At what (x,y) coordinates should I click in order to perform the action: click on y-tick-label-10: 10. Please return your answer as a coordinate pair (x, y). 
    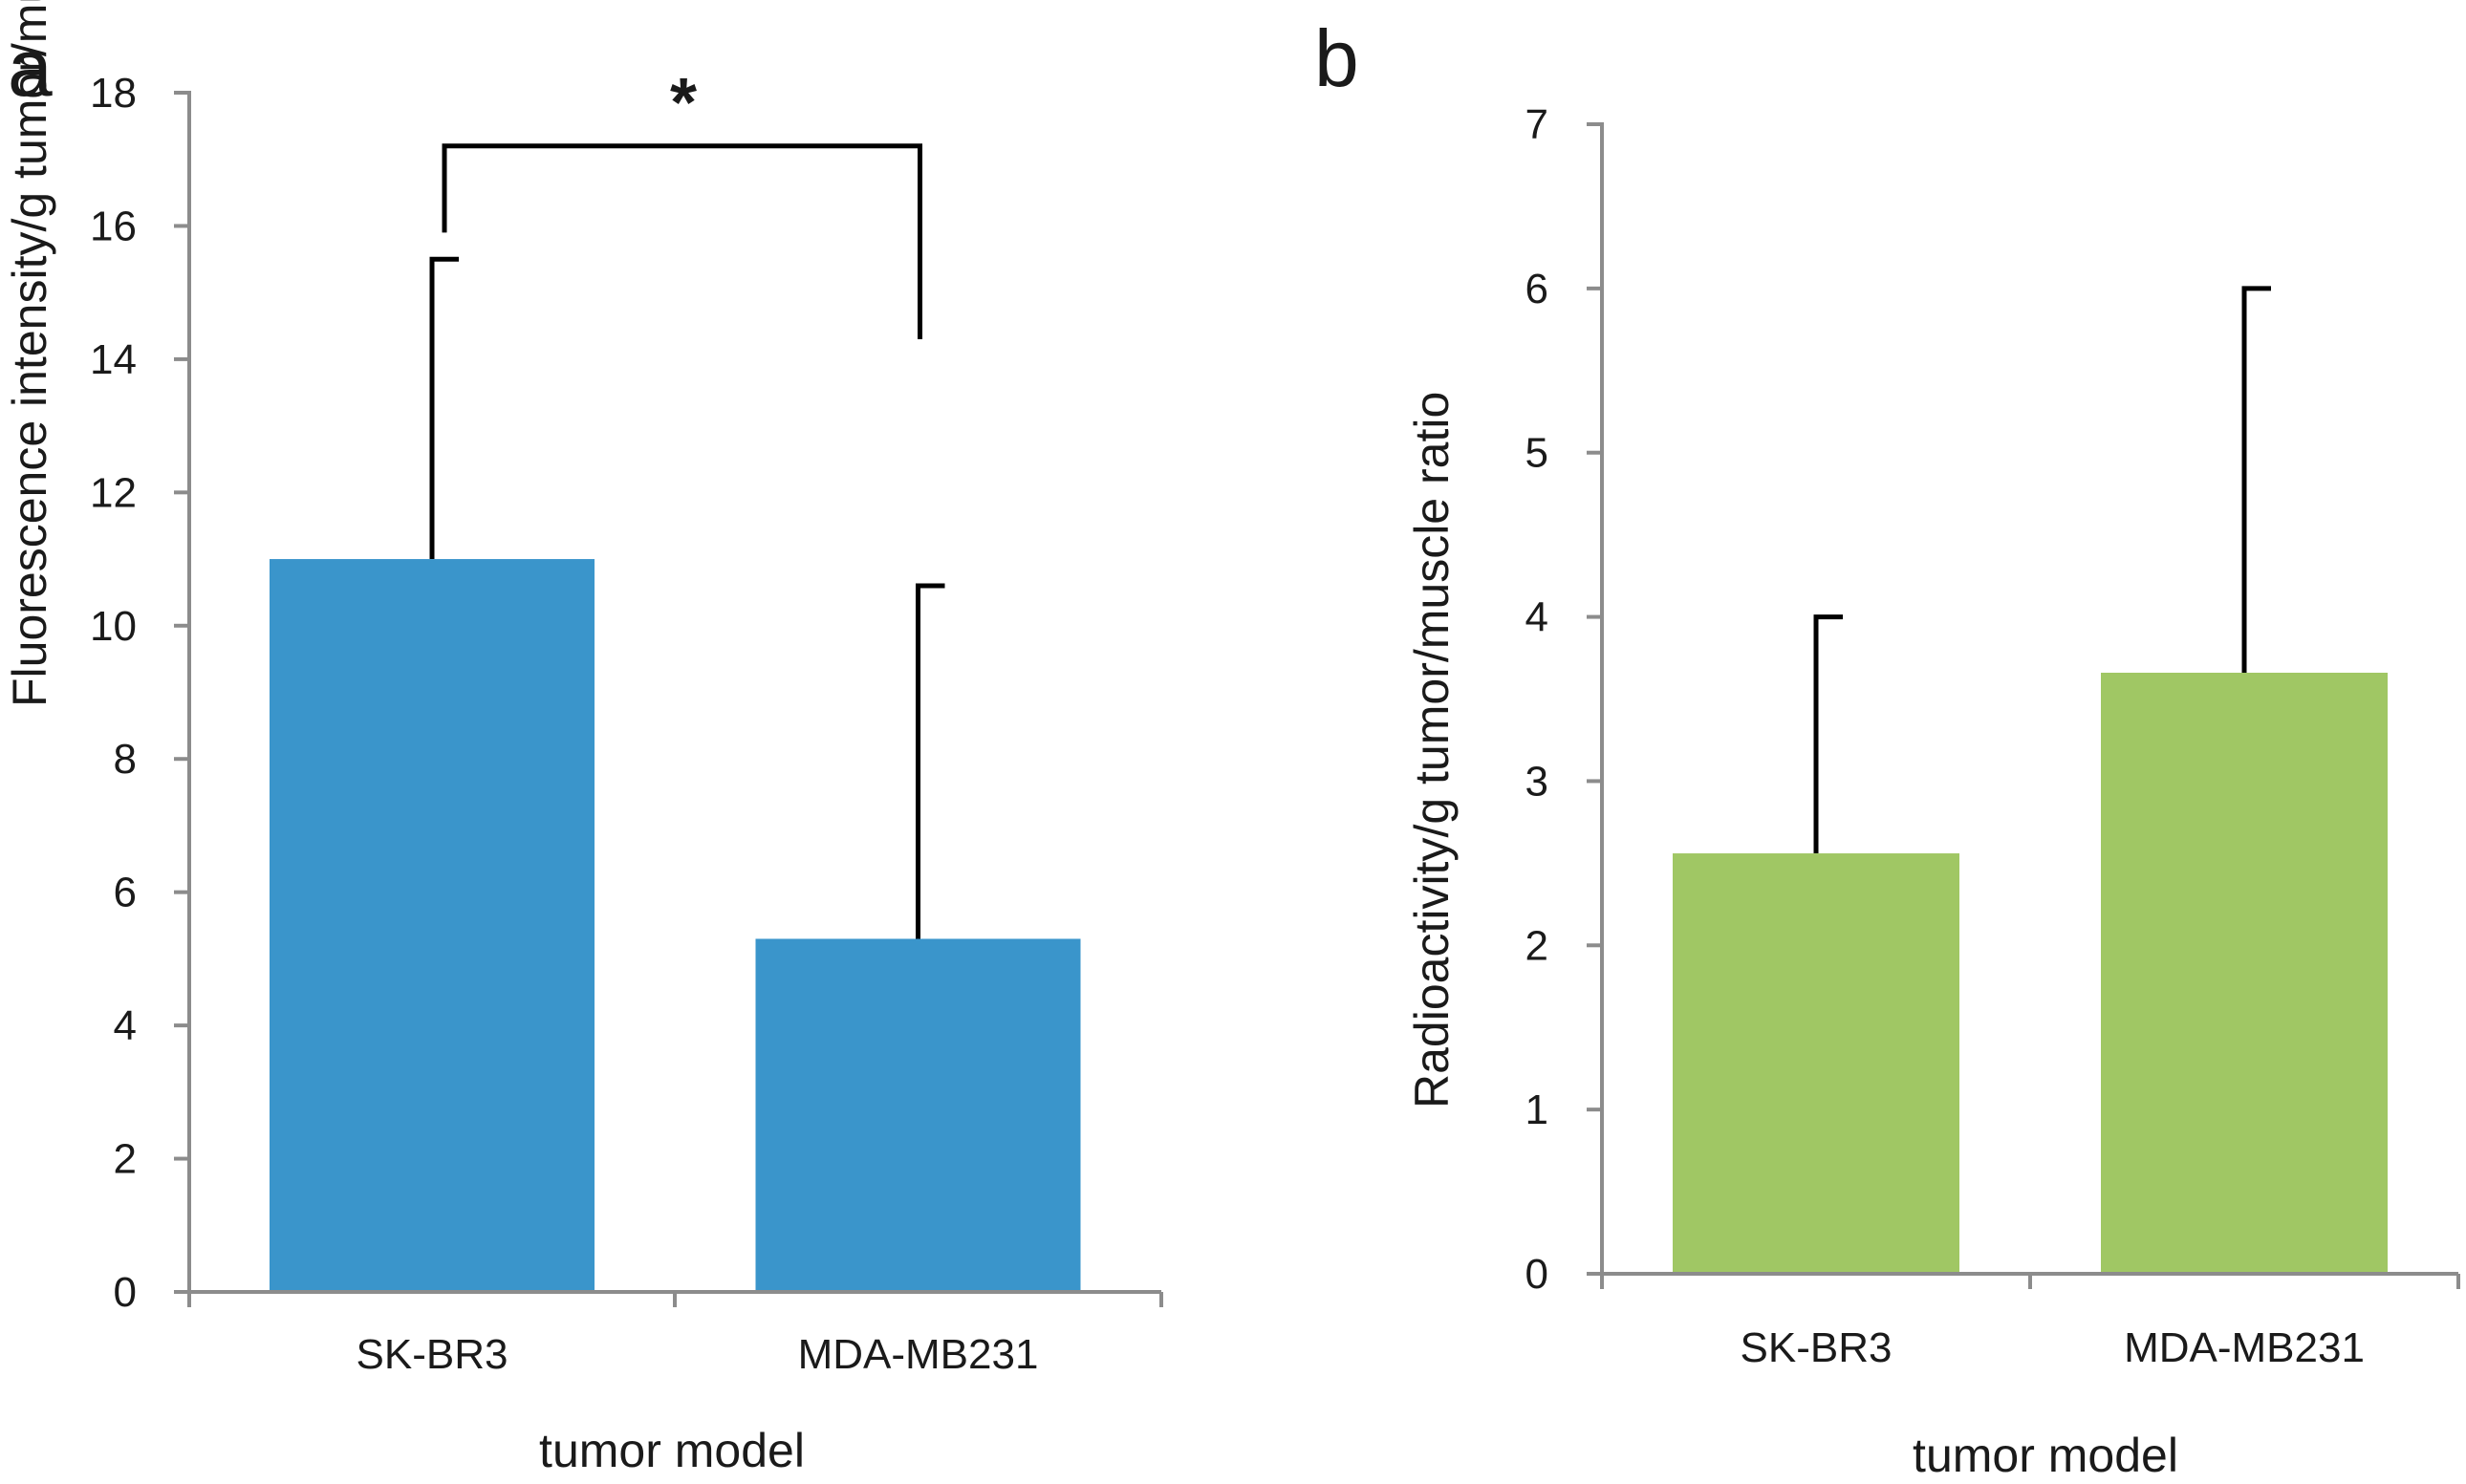
    Looking at the image, I should click on (113, 626).